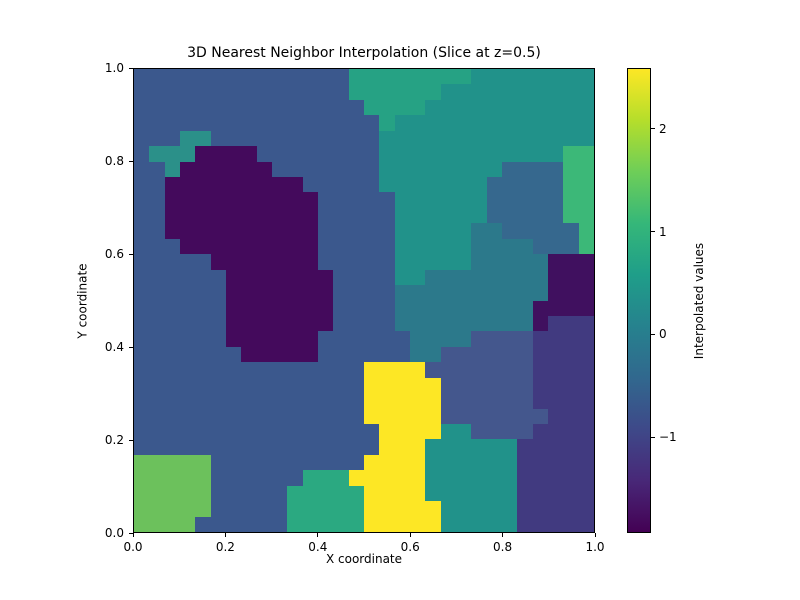  What do you see at coordinates (225, 535) in the screenshot?
I see `x-tick-mark` at bounding box center [225, 535].